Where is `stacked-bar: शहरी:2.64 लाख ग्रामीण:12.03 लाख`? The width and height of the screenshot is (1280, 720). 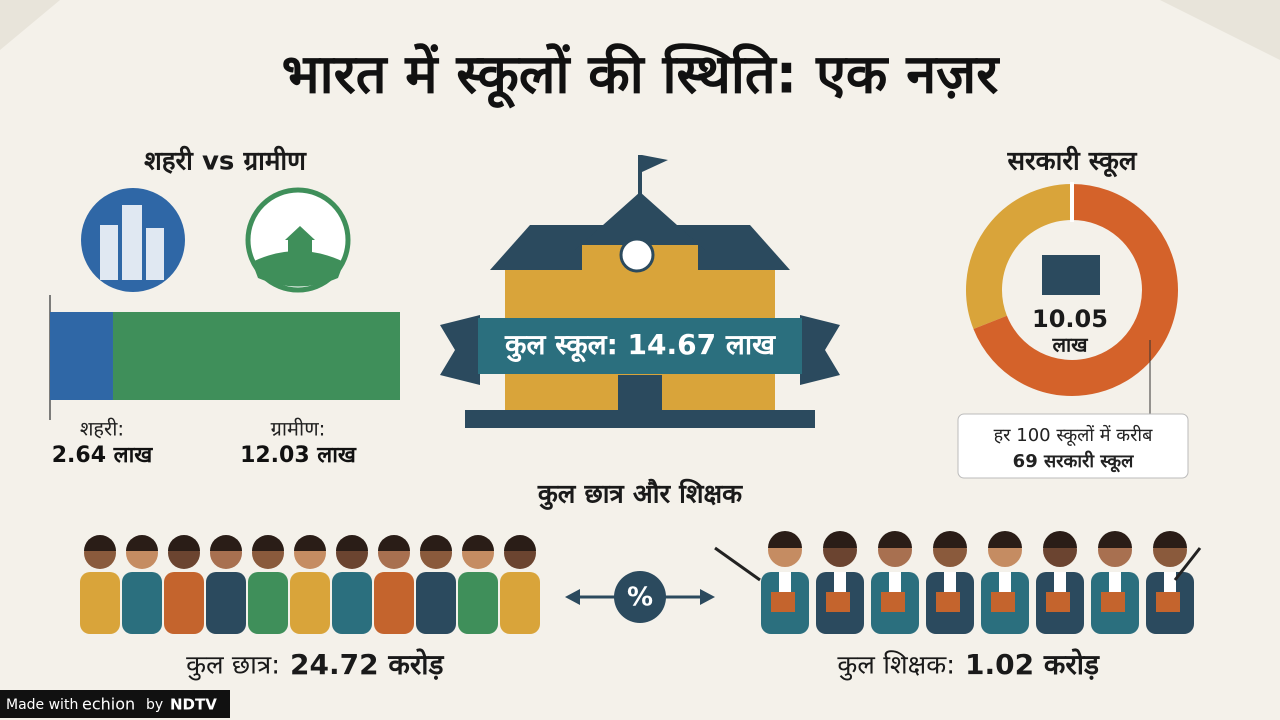 stacked-bar: शहरी:2.64 लाख ग्रामीण:12.03 लाख is located at coordinates (225, 390).